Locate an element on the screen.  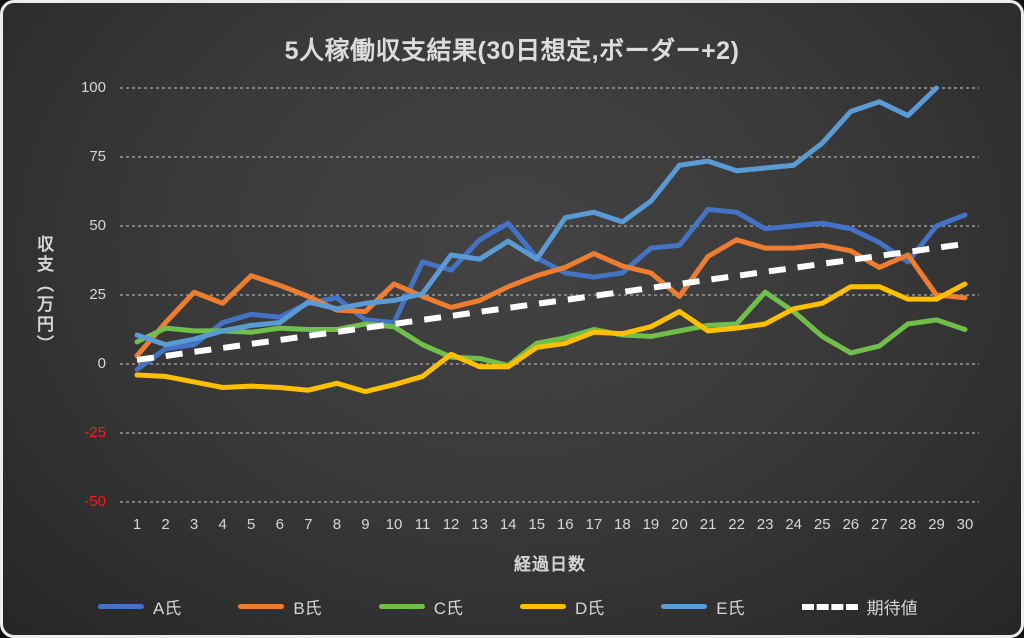
x-tick-label: 26 is located at coordinates (851, 524).